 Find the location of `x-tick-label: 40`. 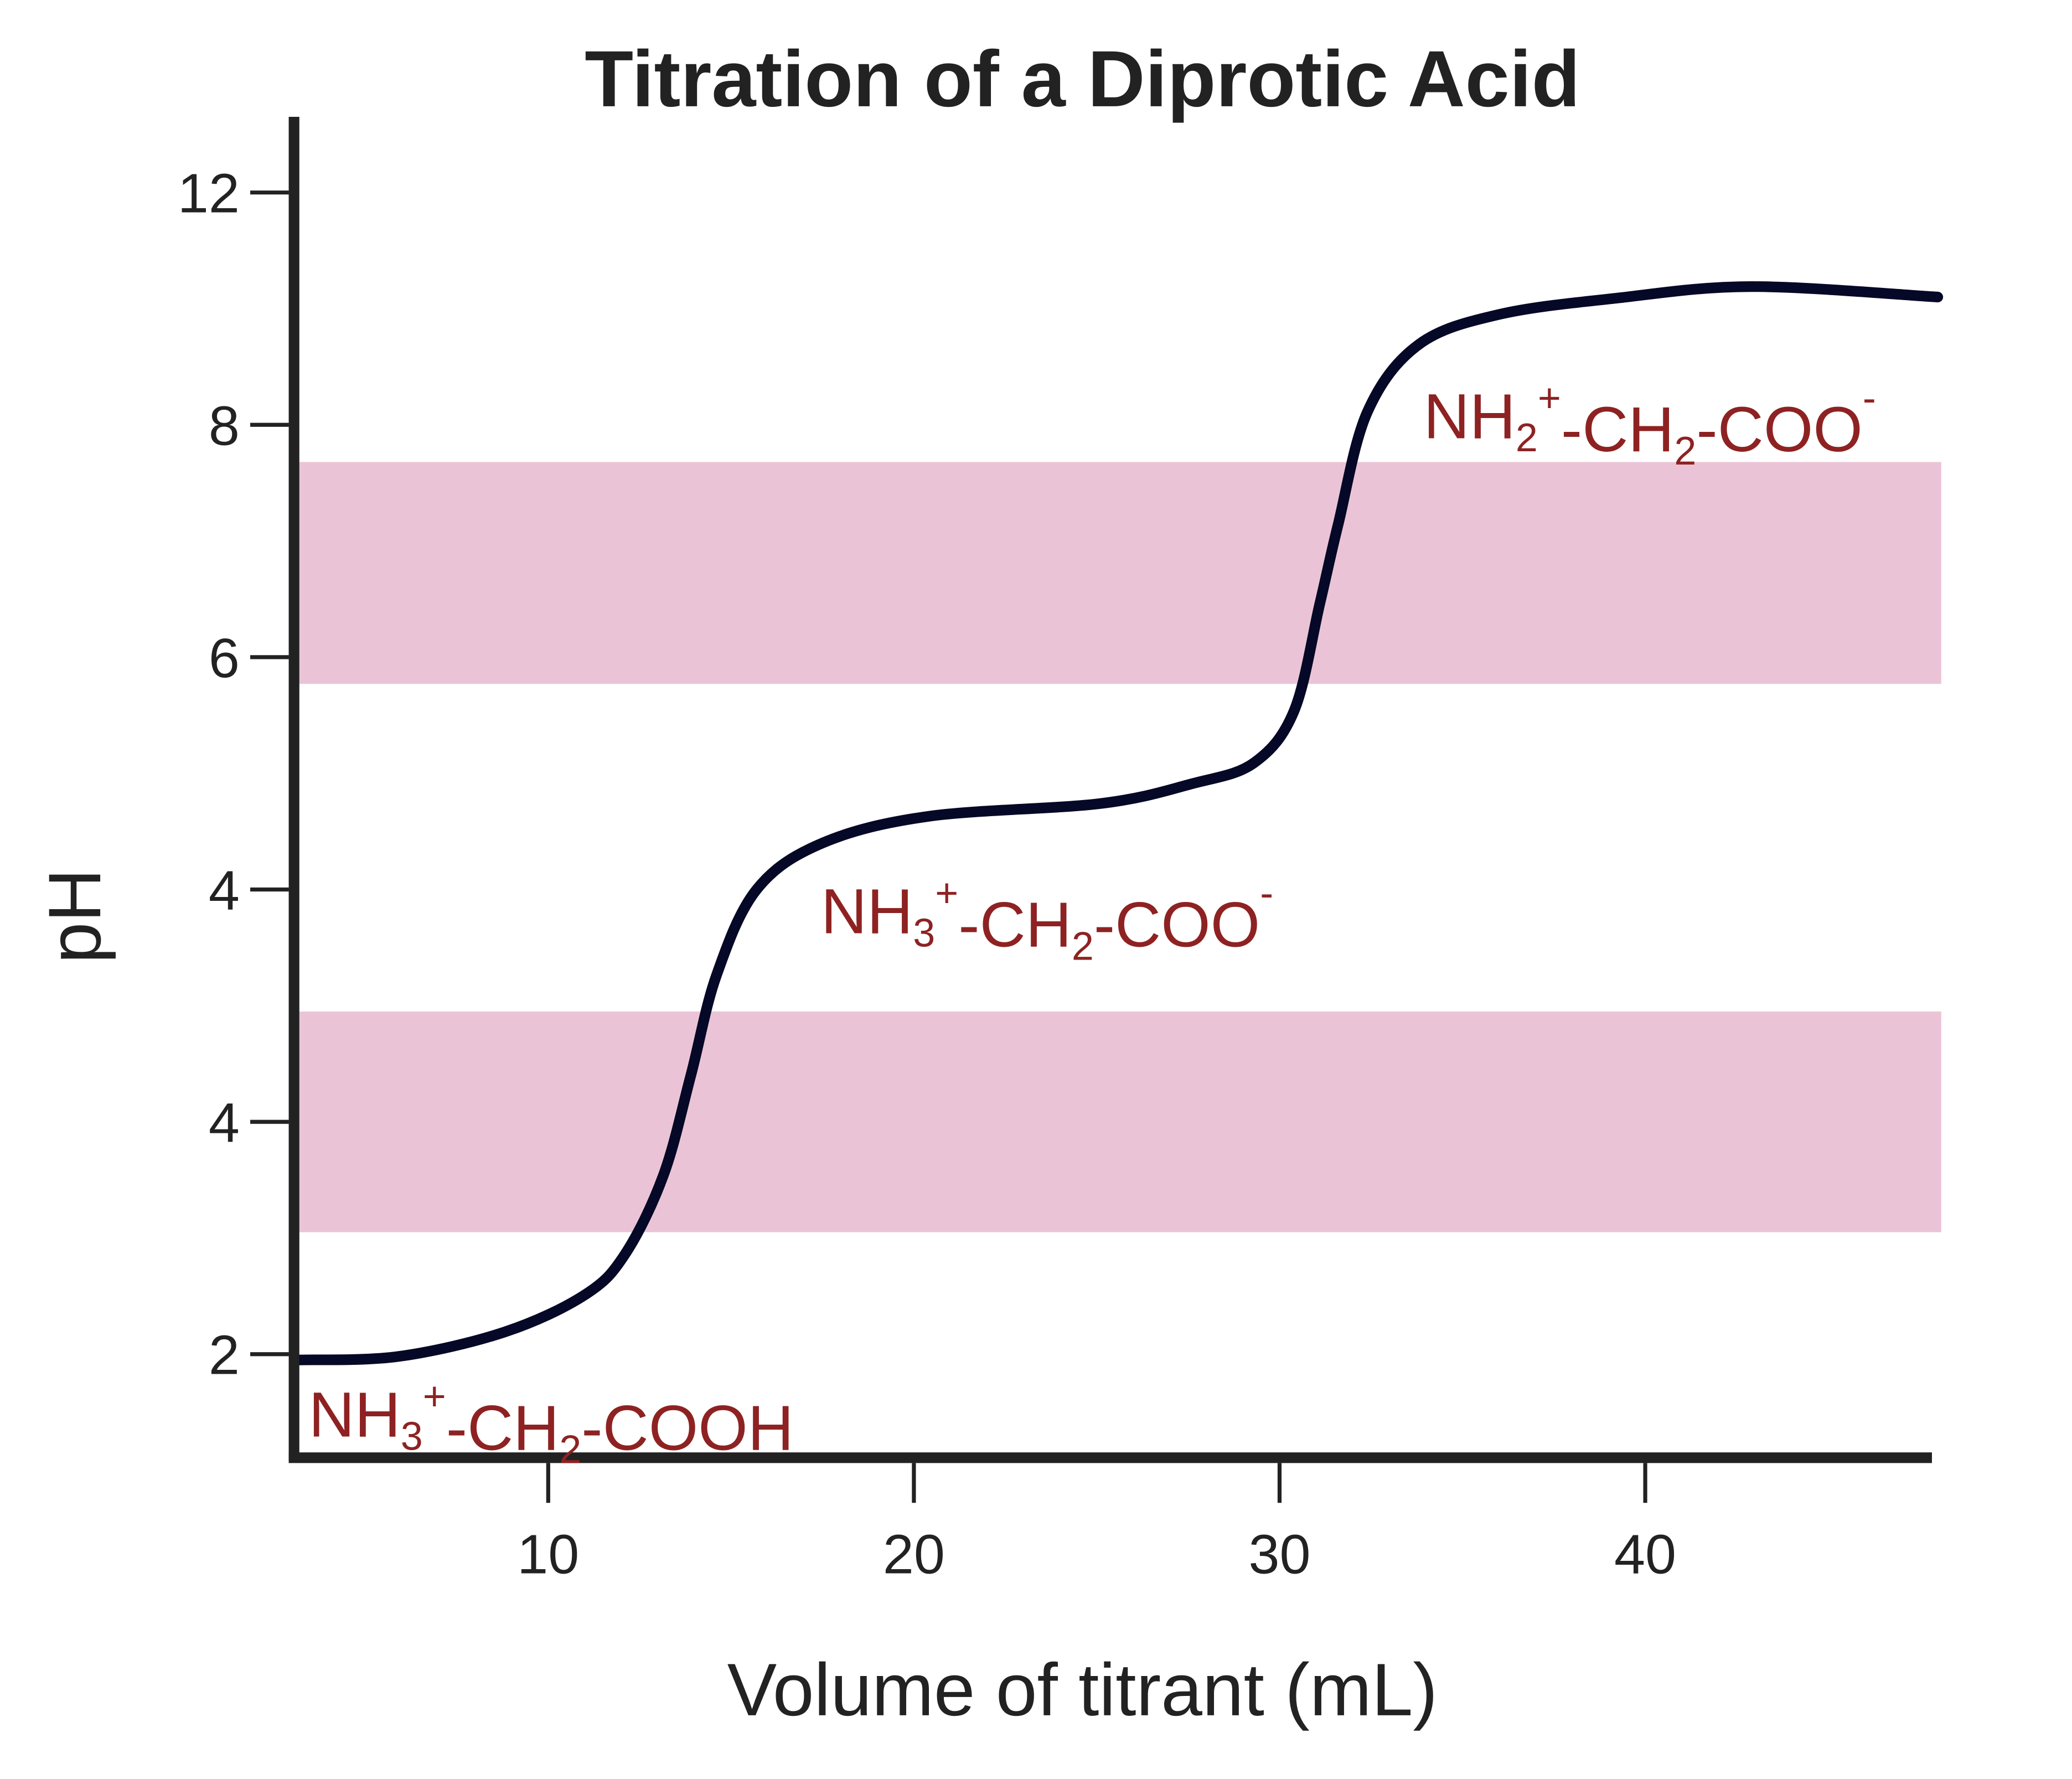

x-tick-label: 40 is located at coordinates (1645, 1554).